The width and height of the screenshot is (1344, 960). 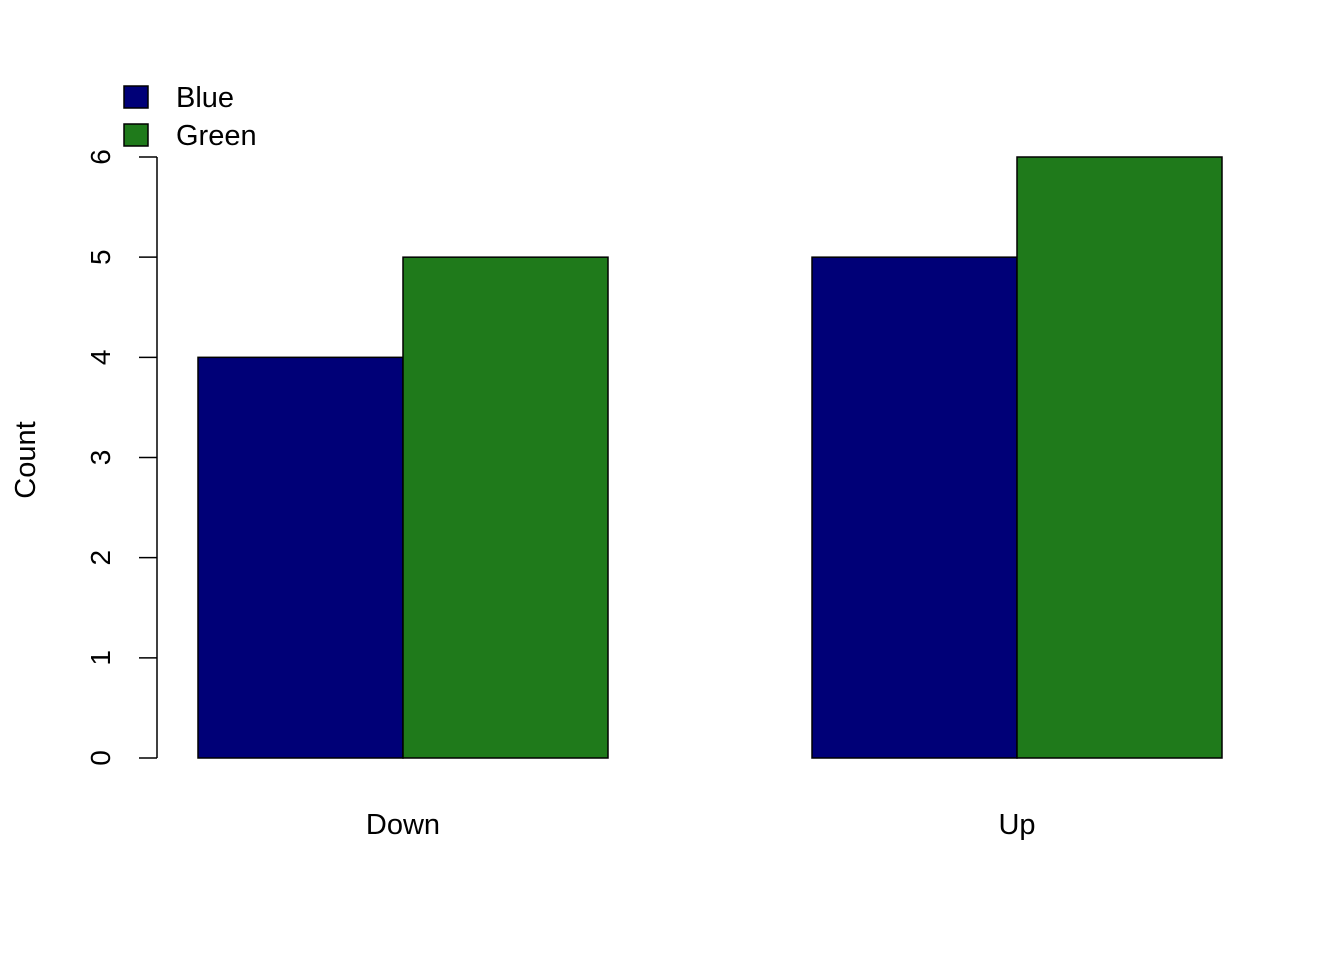 I want to click on y-tick-label: 3, so click(x=100, y=458).